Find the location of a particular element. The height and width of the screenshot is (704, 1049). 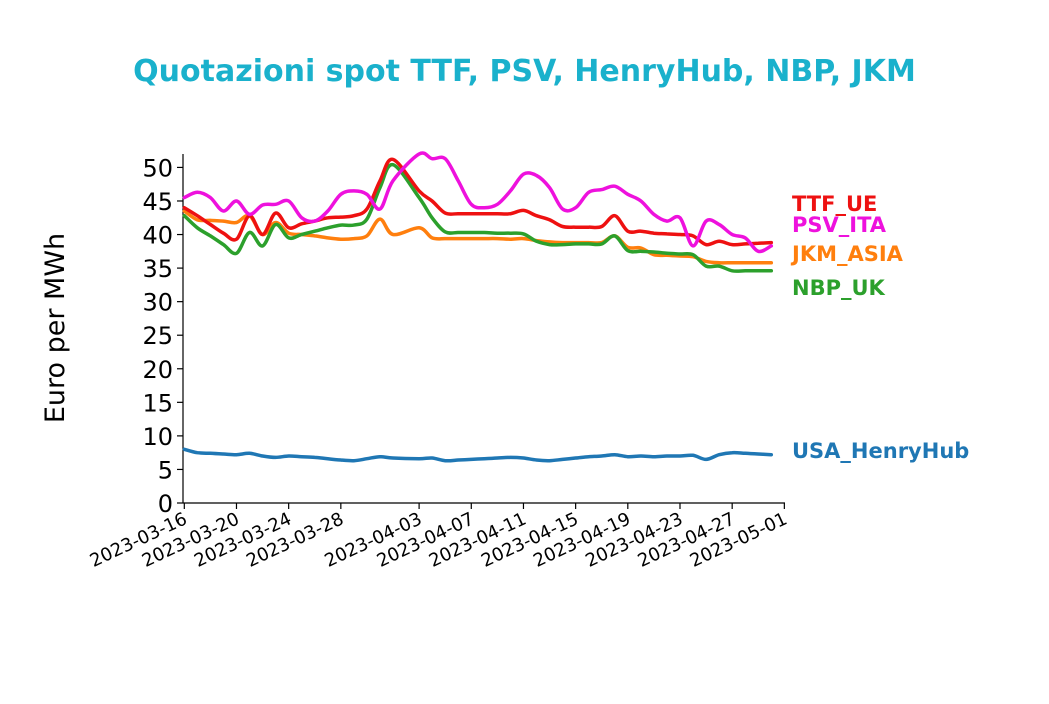

y-tick-label: 5 is located at coordinates (165, 470).